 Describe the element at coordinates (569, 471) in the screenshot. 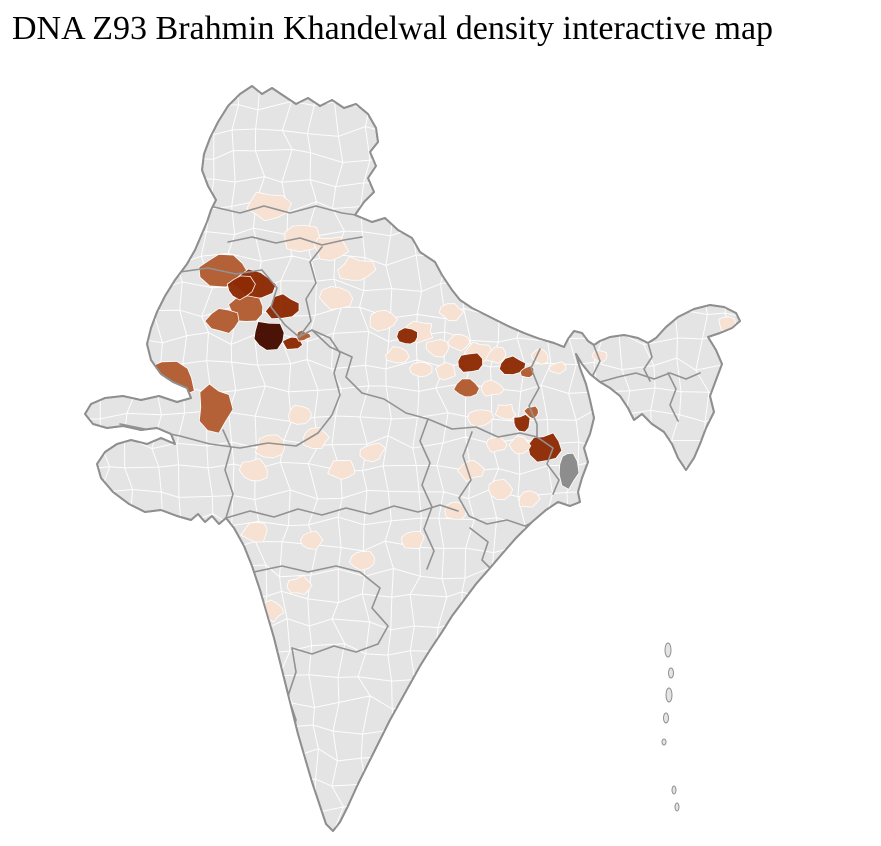

I see `district-region-urban_gray` at that location.